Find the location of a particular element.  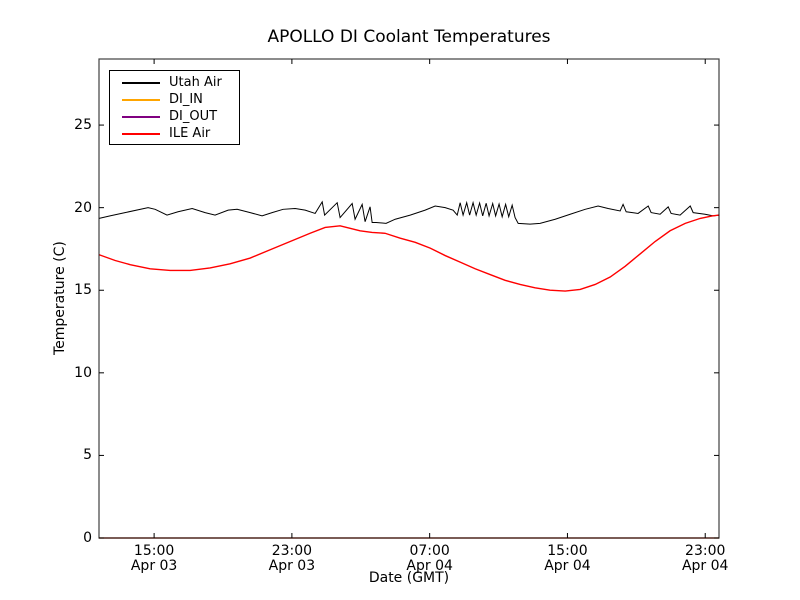

legend-item-di-out: DI_OUT is located at coordinates (174, 116).